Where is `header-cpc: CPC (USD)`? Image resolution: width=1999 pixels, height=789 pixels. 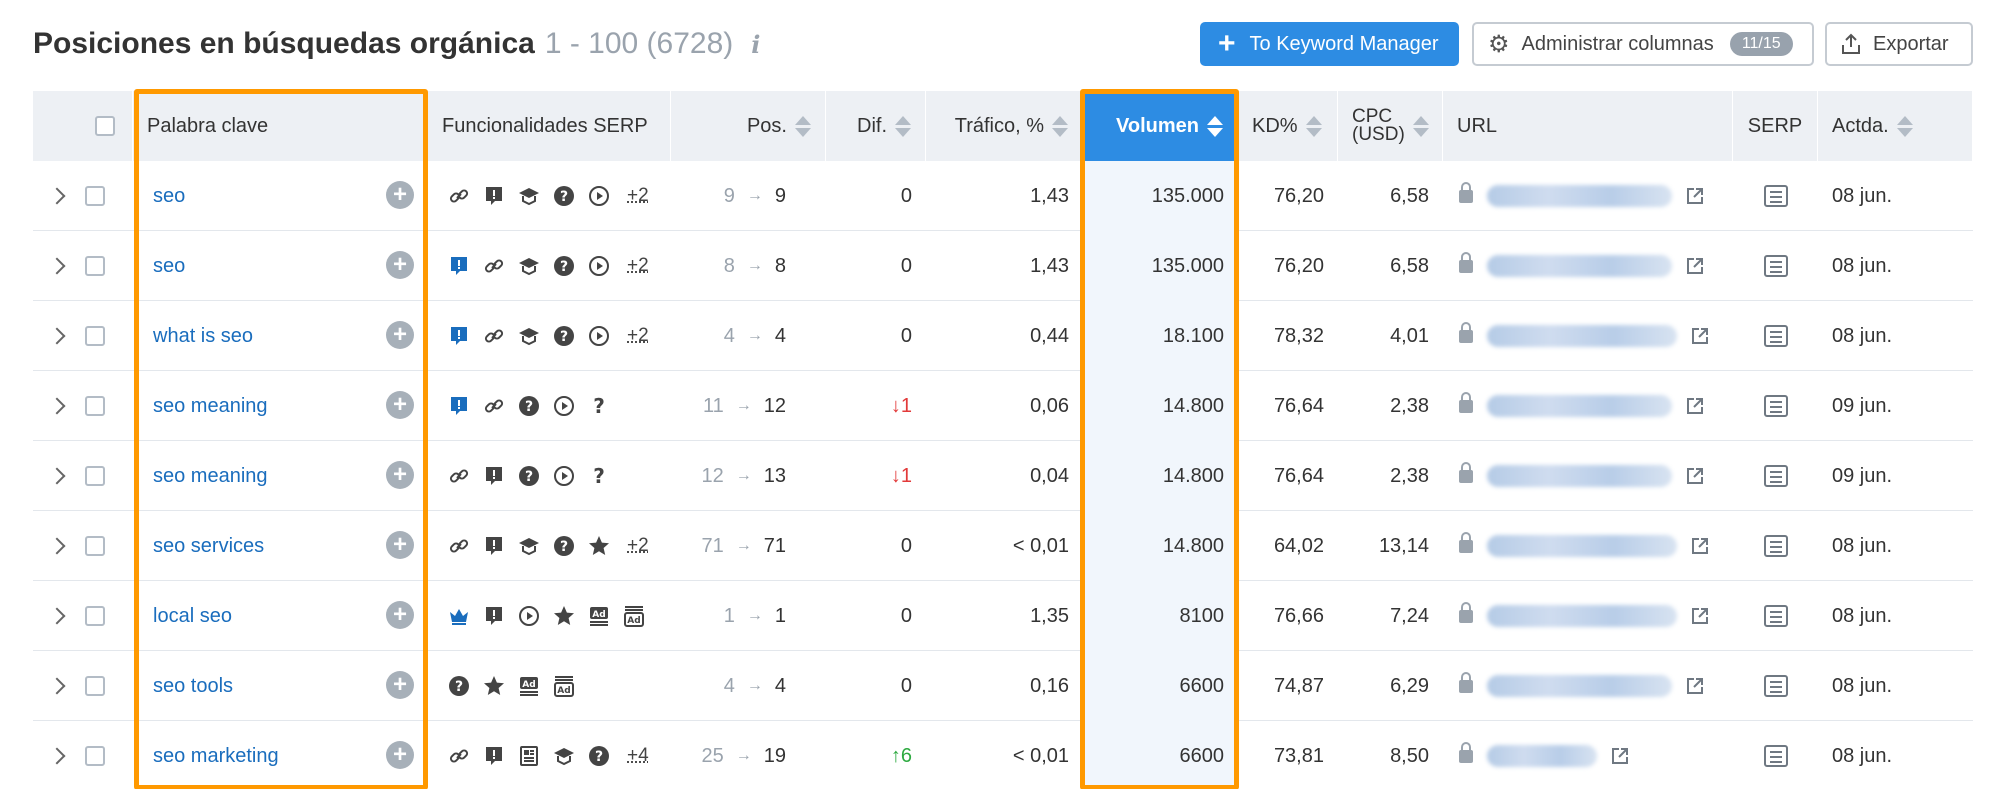 header-cpc: CPC (USD) is located at coordinates (1390, 126).